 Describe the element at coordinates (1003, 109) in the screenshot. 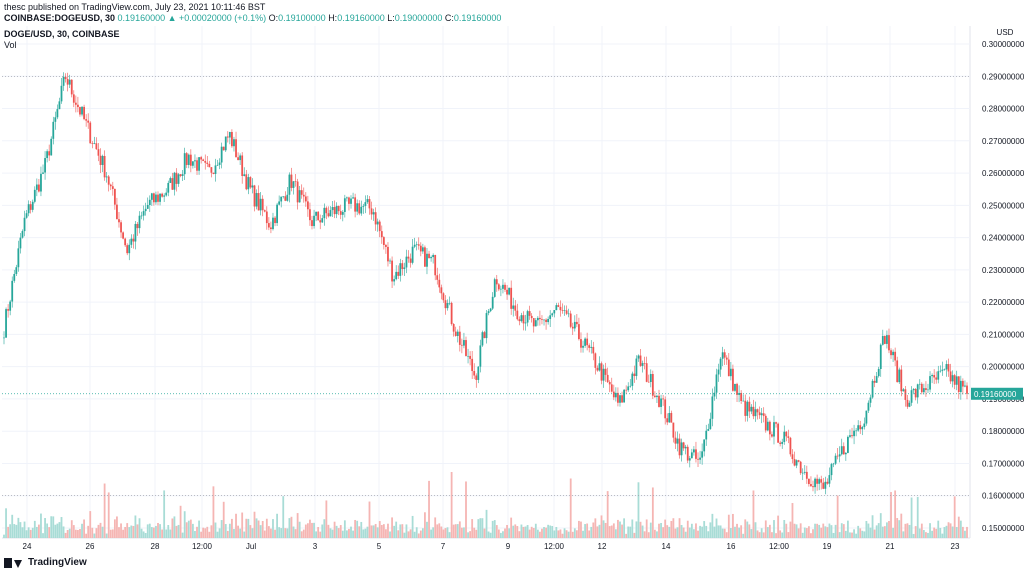

I see `y-tick-label: 0.28000000` at that location.